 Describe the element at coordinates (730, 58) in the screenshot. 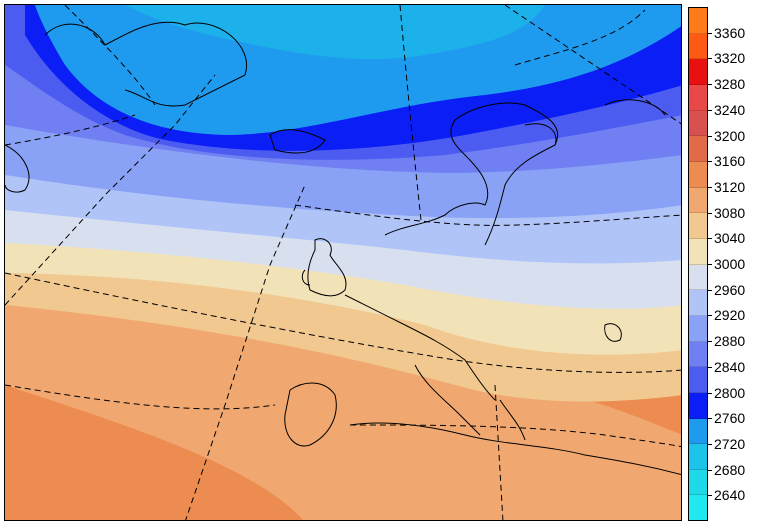

I see `legend-label: 3320` at that location.